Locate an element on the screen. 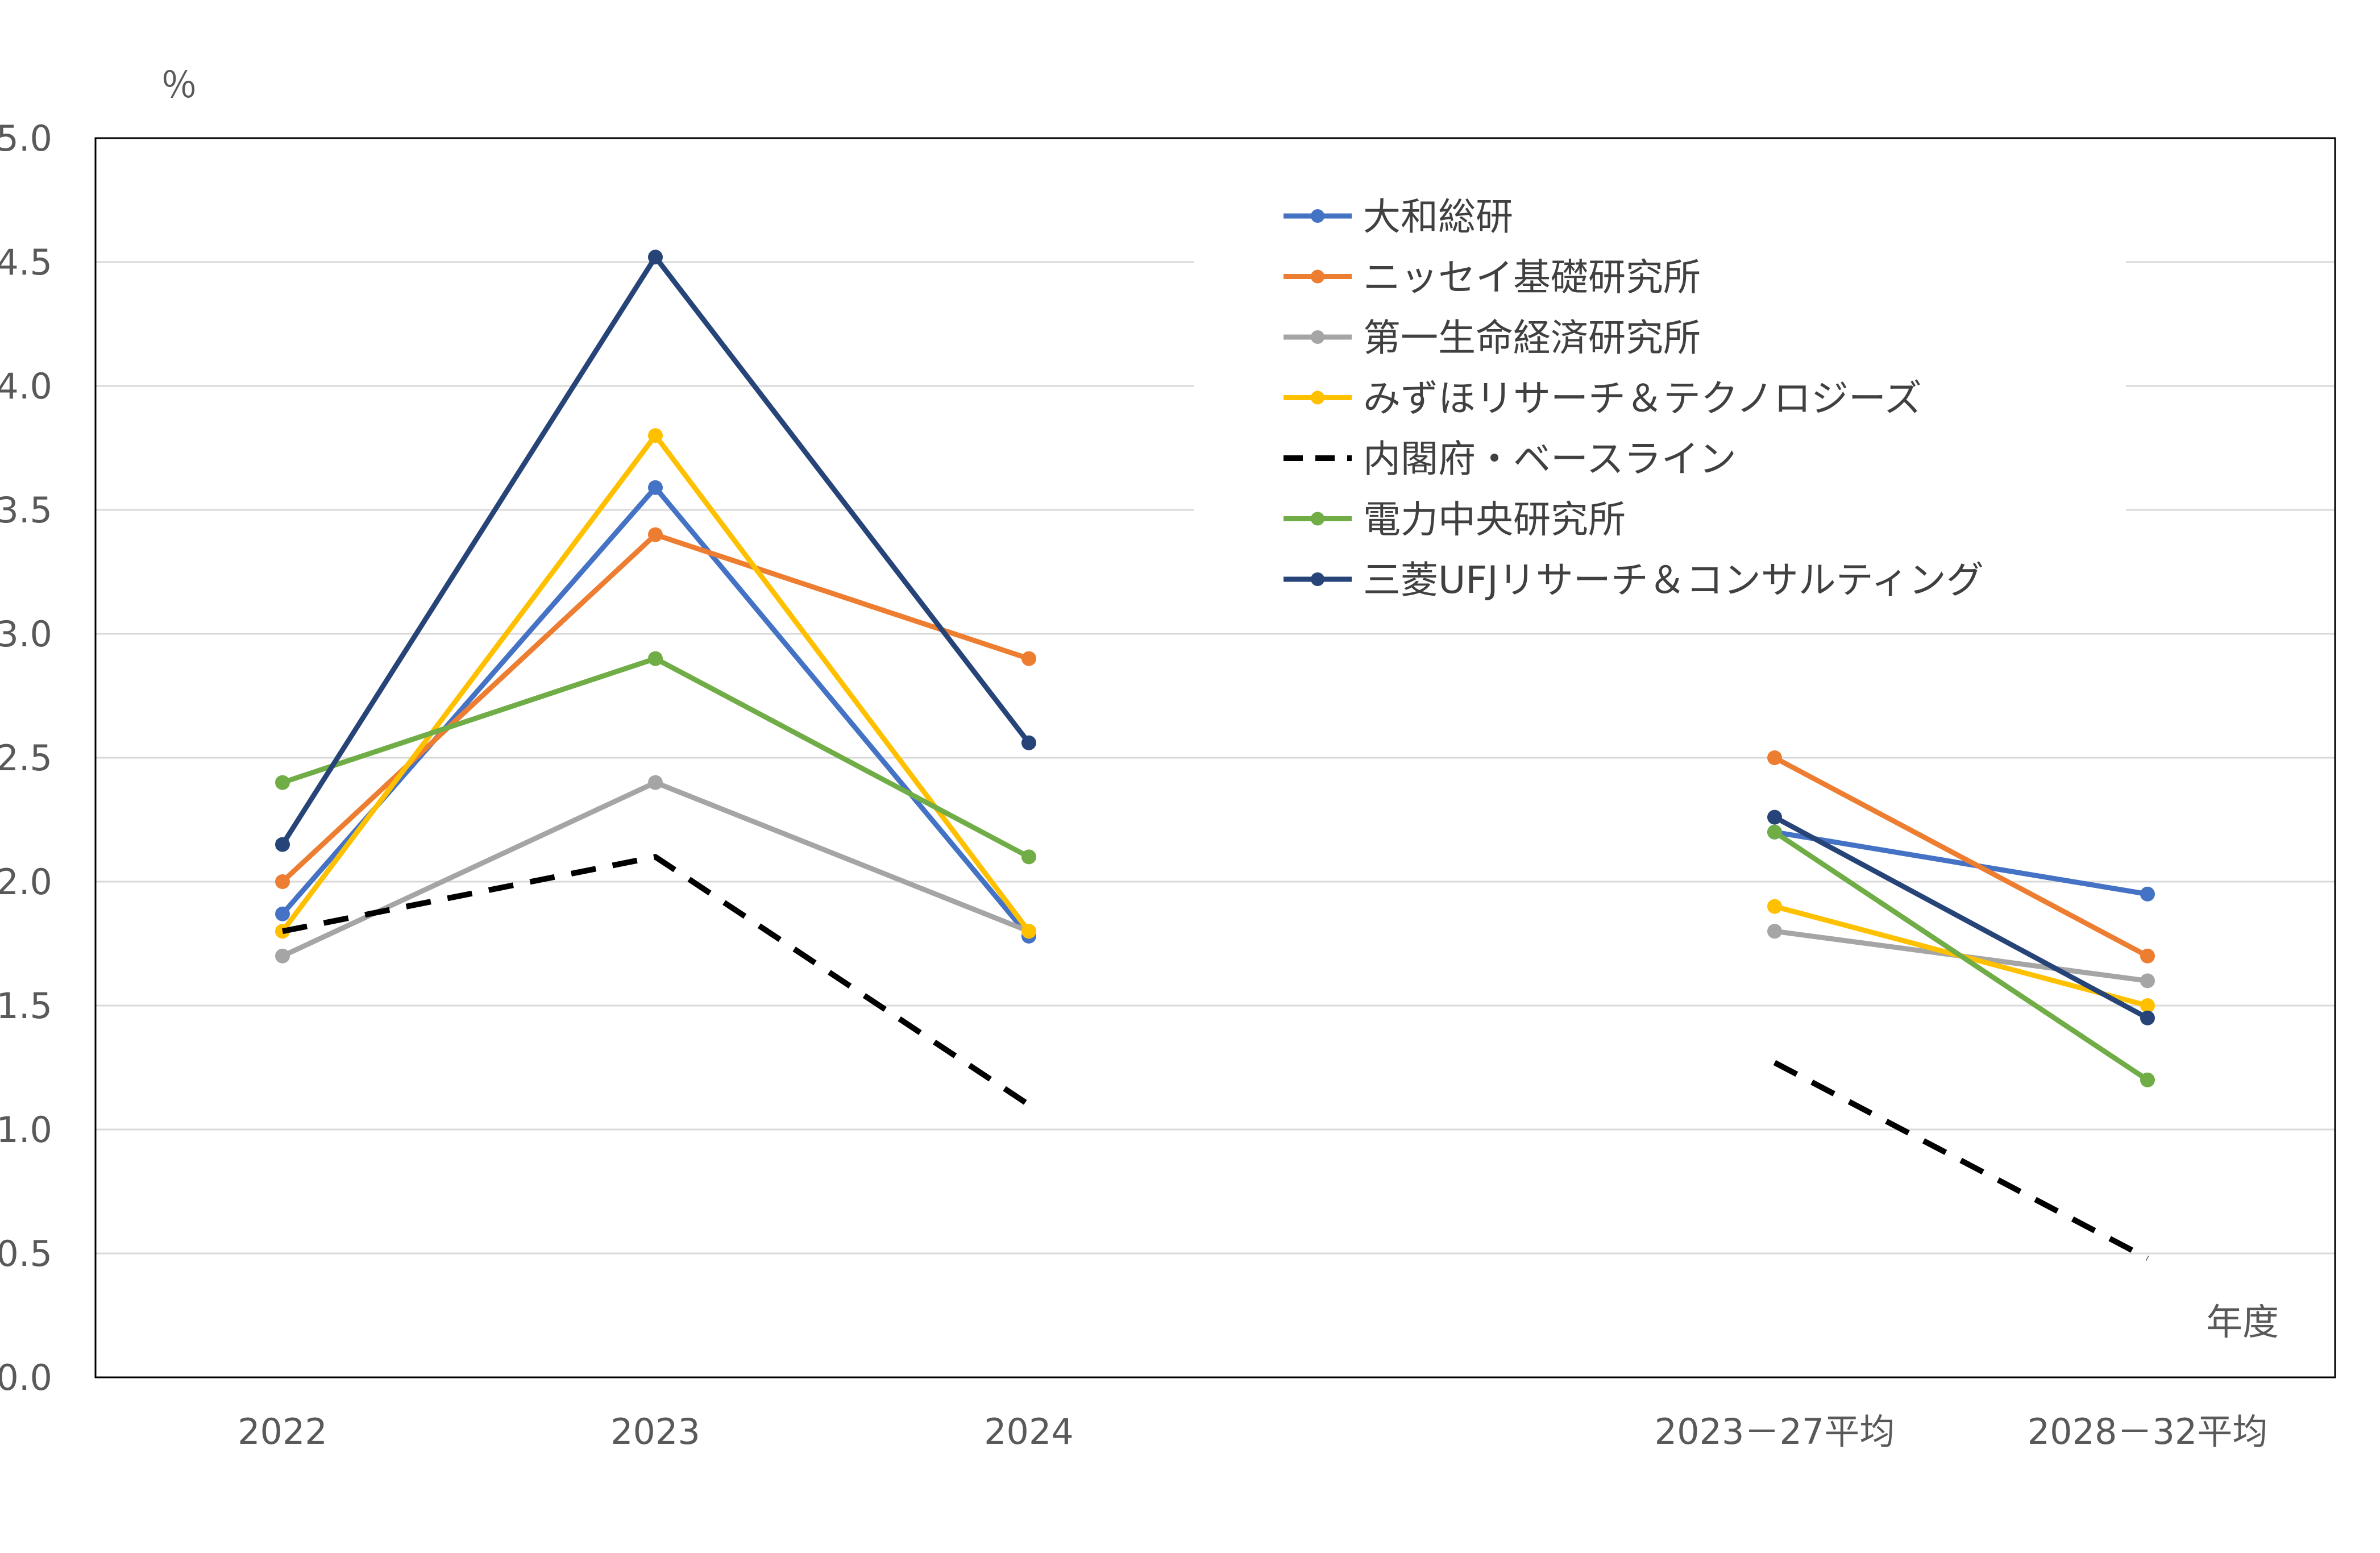 This screenshot has height=1553, width=2380. y-tick-label: 2.5 is located at coordinates (26, 758).